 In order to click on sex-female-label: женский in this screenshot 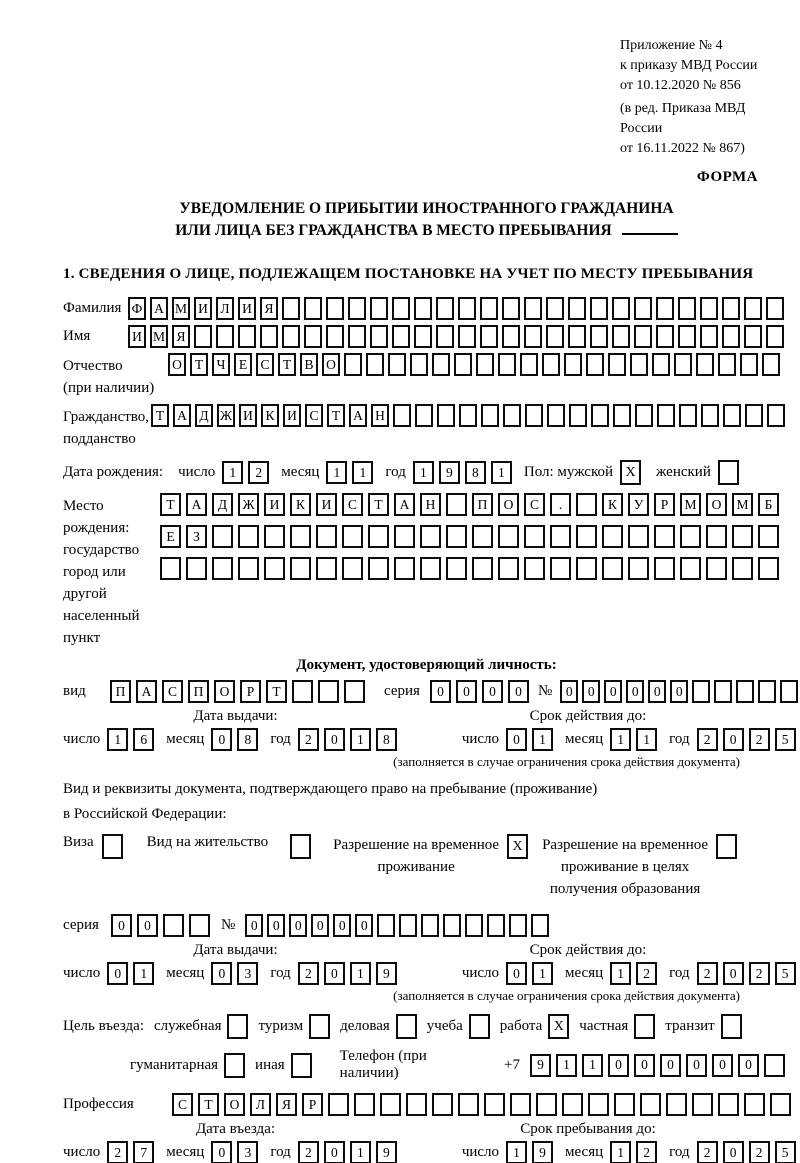, I will do `click(683, 472)`.